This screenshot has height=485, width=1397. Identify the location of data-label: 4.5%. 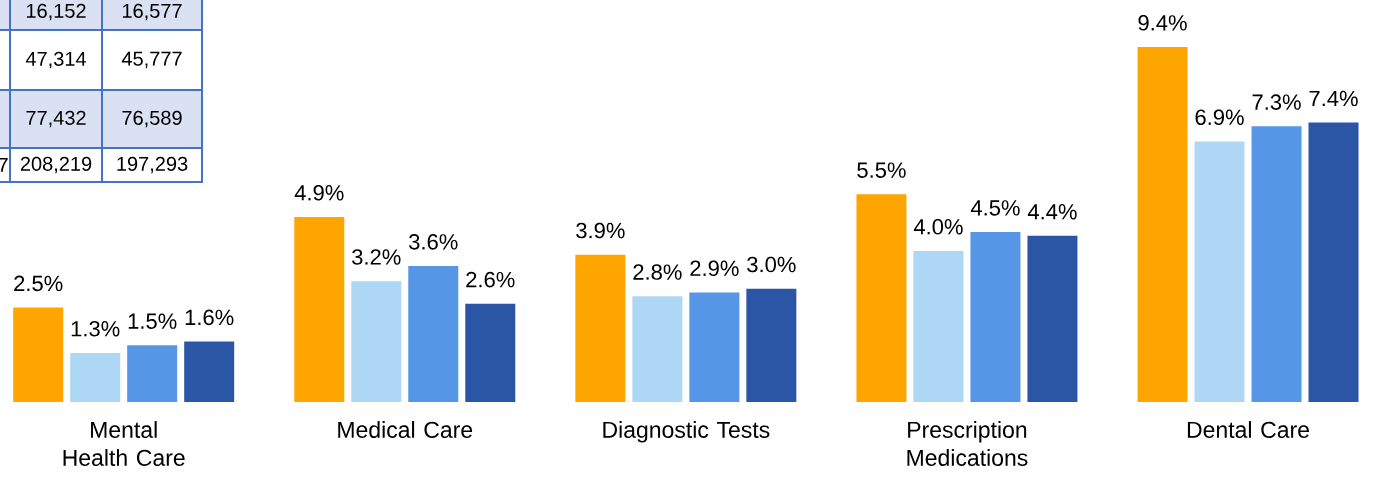
(995, 208).